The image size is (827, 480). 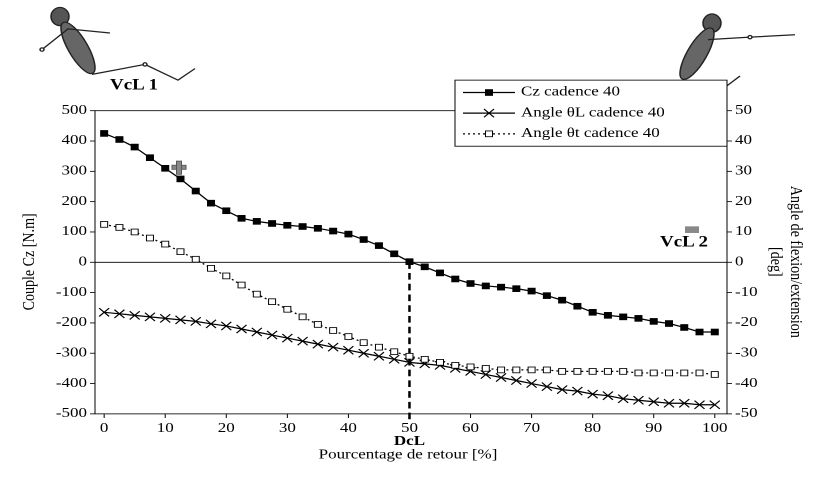 What do you see at coordinates (743, 200) in the screenshot?
I see `y2-tick-label: 20` at bounding box center [743, 200].